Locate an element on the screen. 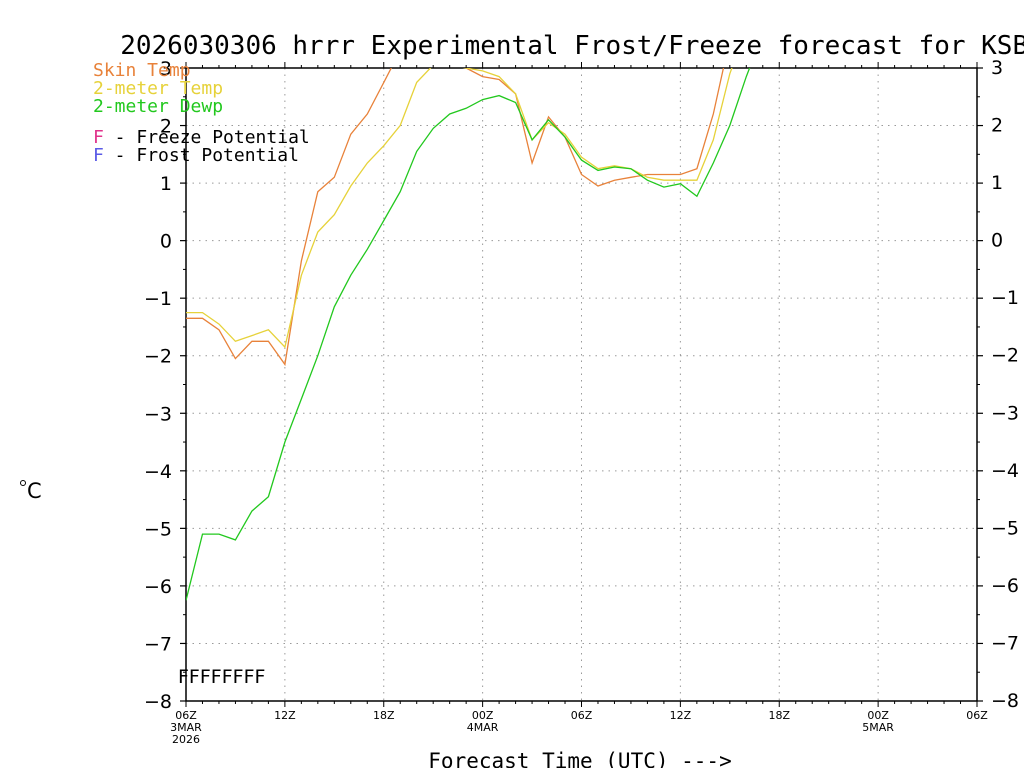  frost-label: - Frost Potential is located at coordinates (201, 155).